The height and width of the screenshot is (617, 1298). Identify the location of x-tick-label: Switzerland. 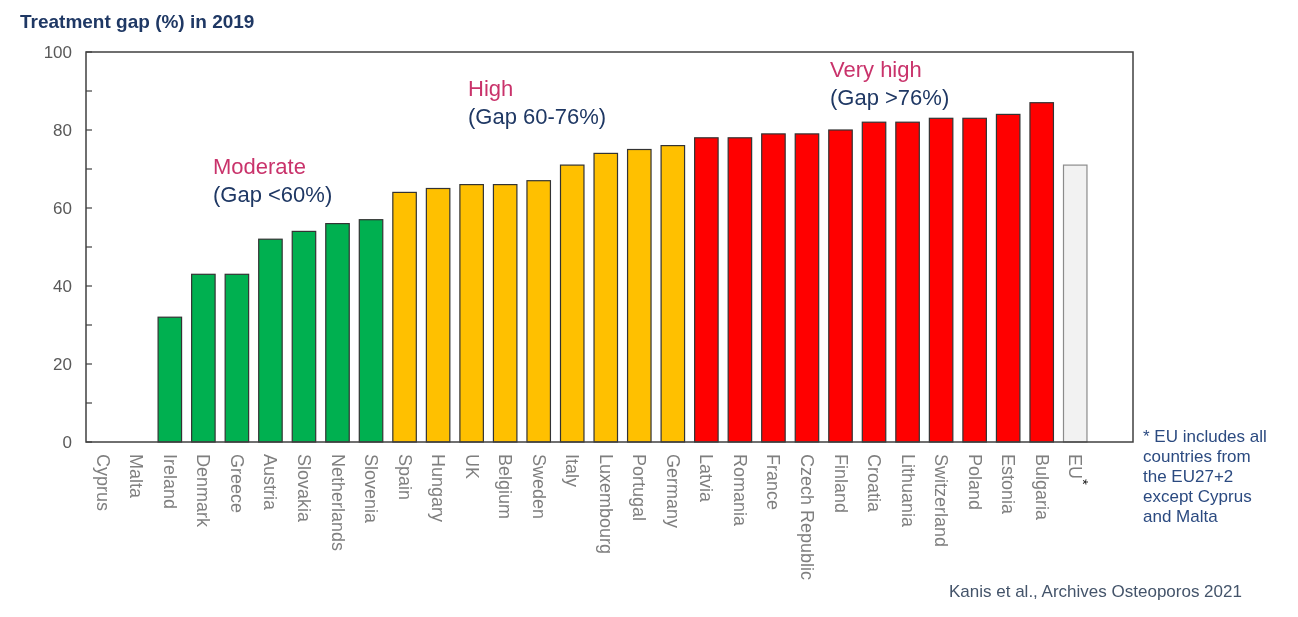
(941, 501).